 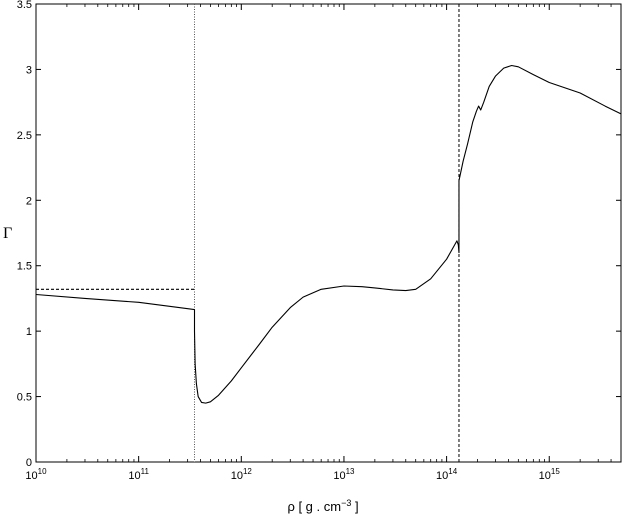 What do you see at coordinates (29, 70) in the screenshot?
I see `y-tick-label: 3` at bounding box center [29, 70].